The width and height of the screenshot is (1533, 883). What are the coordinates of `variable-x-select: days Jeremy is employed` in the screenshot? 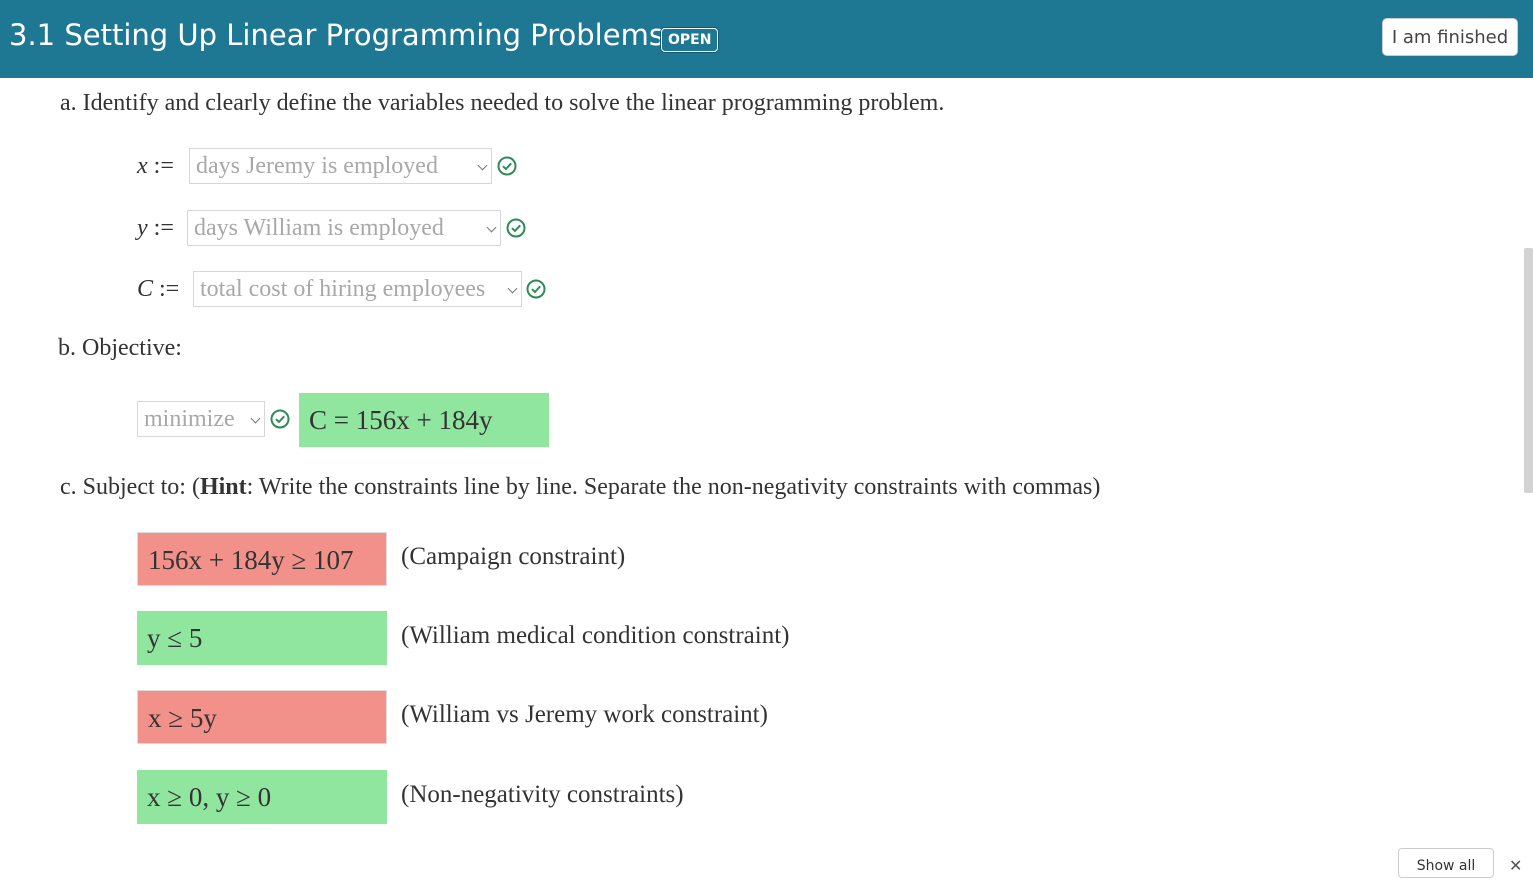 It's located at (340, 166).